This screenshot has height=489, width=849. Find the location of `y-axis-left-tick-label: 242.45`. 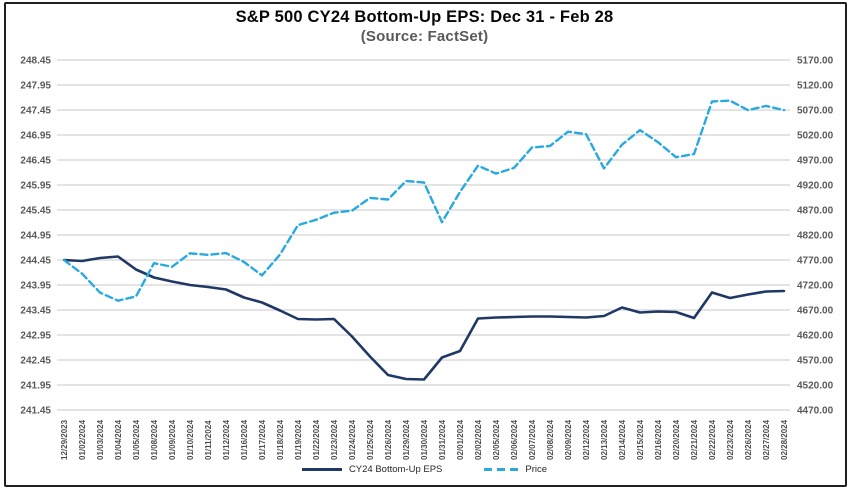

y-axis-left-tick-label: 242.45 is located at coordinates (35, 361).